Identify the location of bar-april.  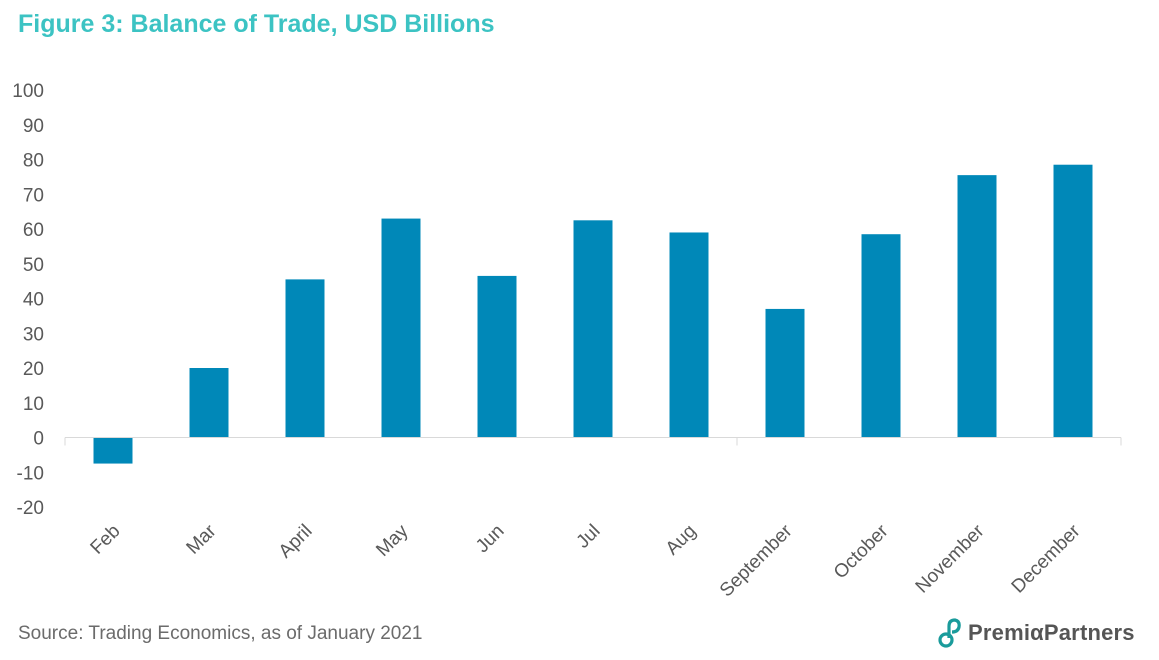
(305, 358).